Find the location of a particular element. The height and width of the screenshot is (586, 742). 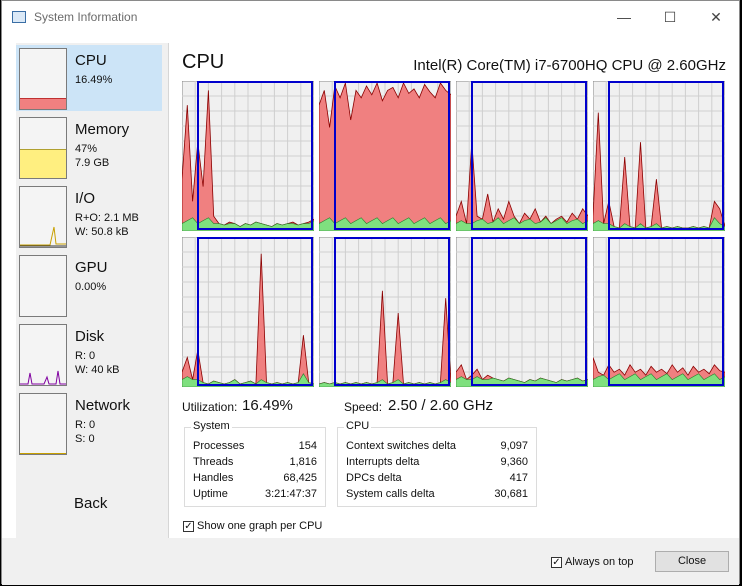

sidebar-item-gpu: GPU 0.00% is located at coordinates (89, 285).